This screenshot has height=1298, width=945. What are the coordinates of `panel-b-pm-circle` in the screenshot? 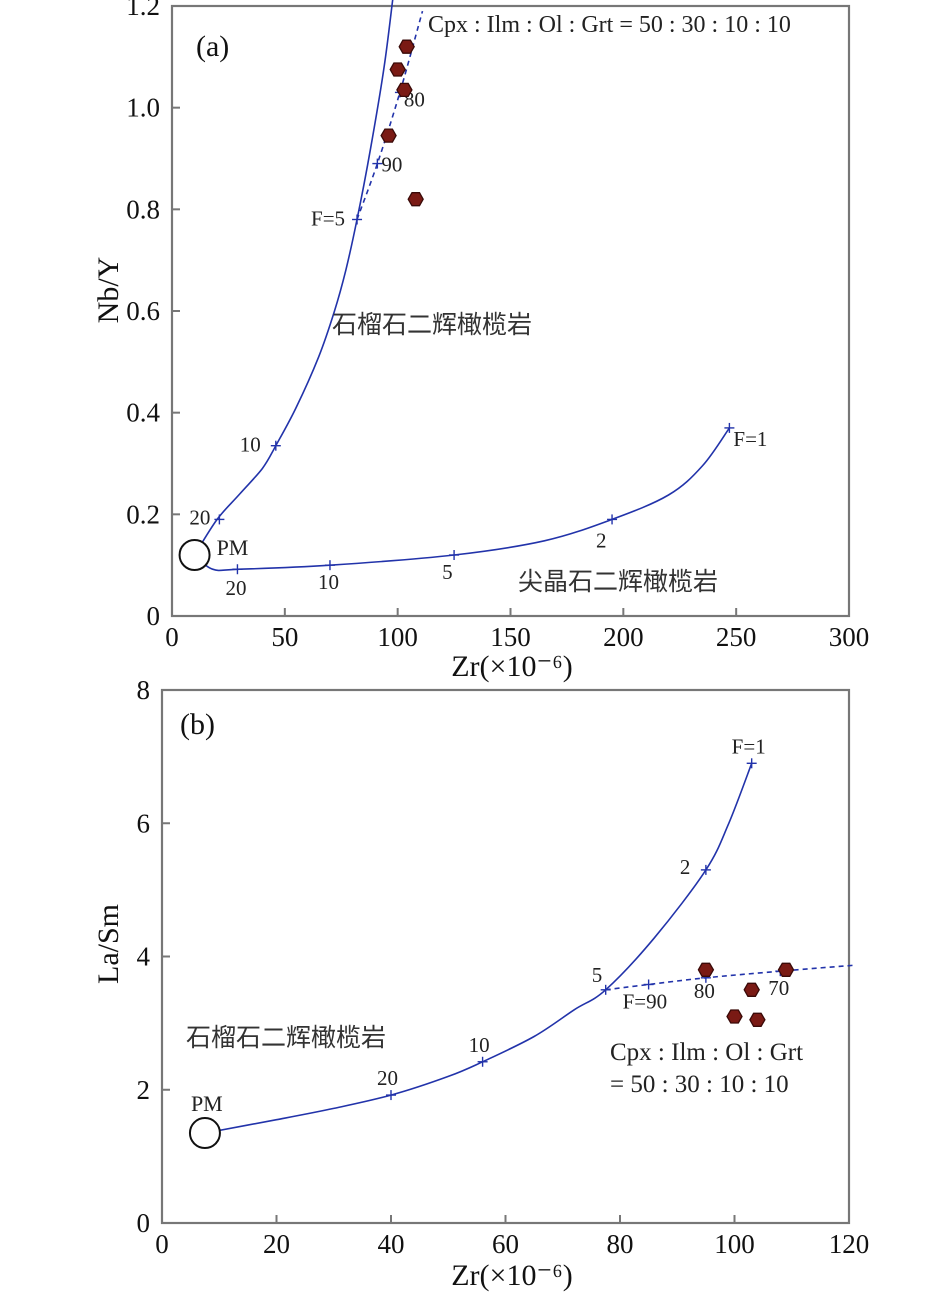 It's located at (204, 1133).